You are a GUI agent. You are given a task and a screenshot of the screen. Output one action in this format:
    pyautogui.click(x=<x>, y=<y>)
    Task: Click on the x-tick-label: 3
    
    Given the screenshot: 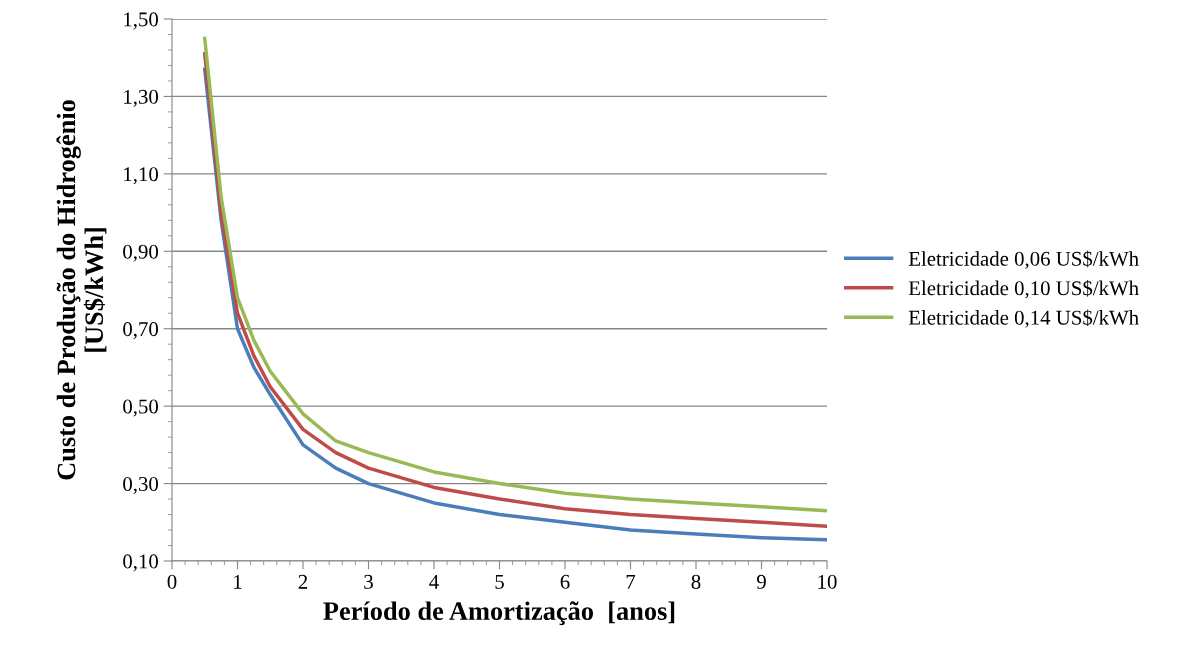 What is the action you would take?
    pyautogui.click(x=368, y=581)
    